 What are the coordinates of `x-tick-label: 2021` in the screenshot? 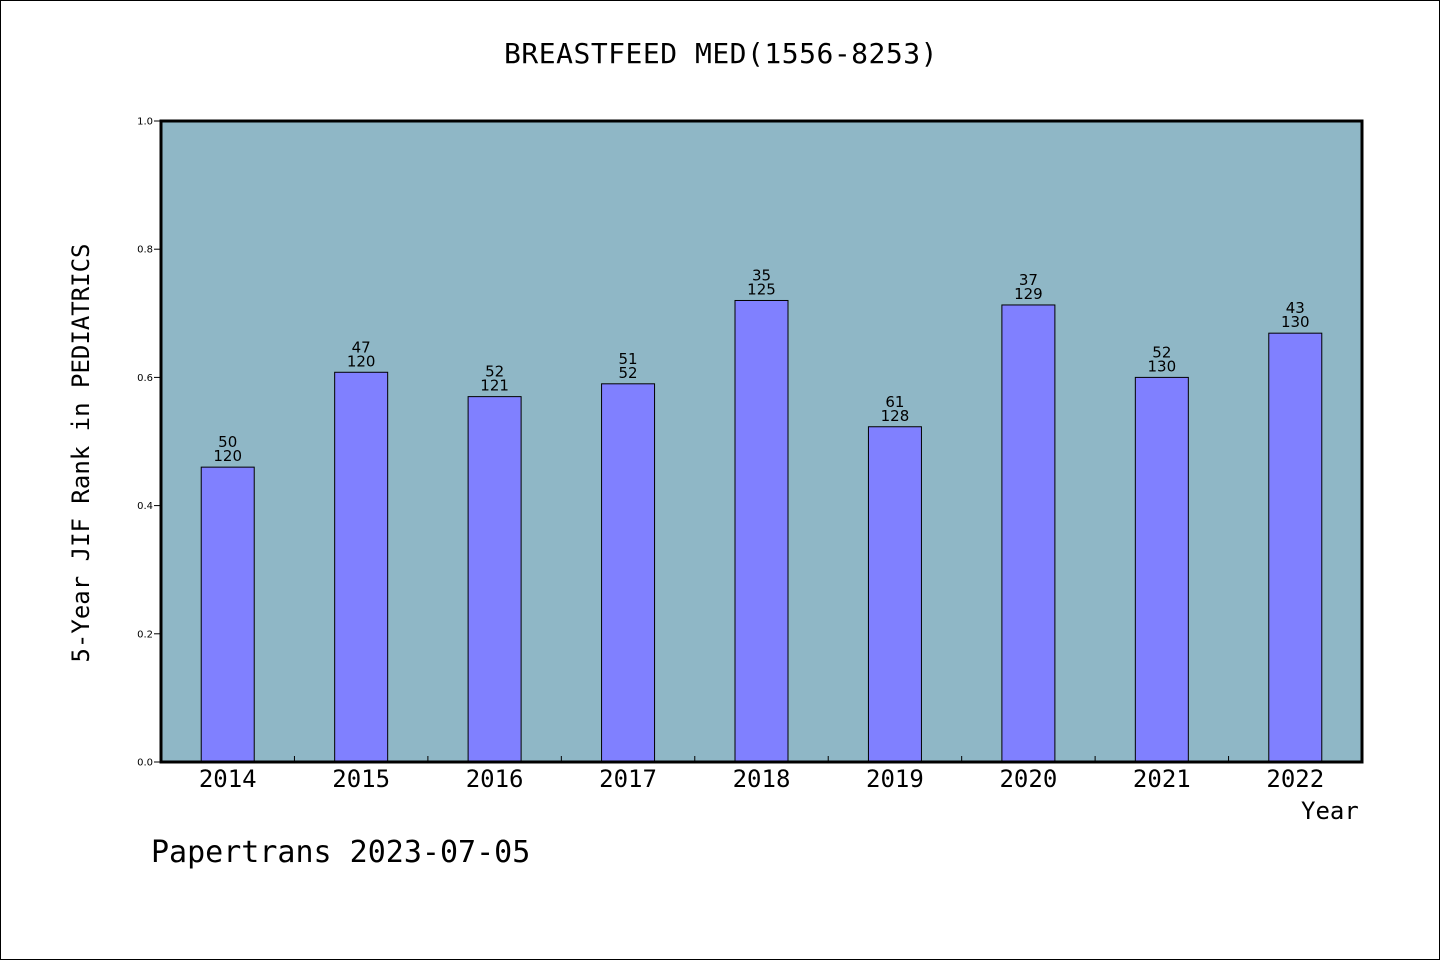 It's located at (1162, 779).